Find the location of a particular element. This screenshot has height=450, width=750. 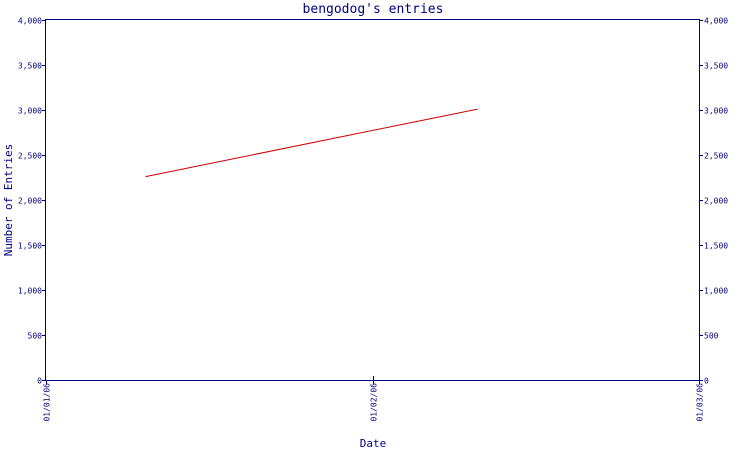

y-axis-label: Number of Entries is located at coordinates (8, 200).